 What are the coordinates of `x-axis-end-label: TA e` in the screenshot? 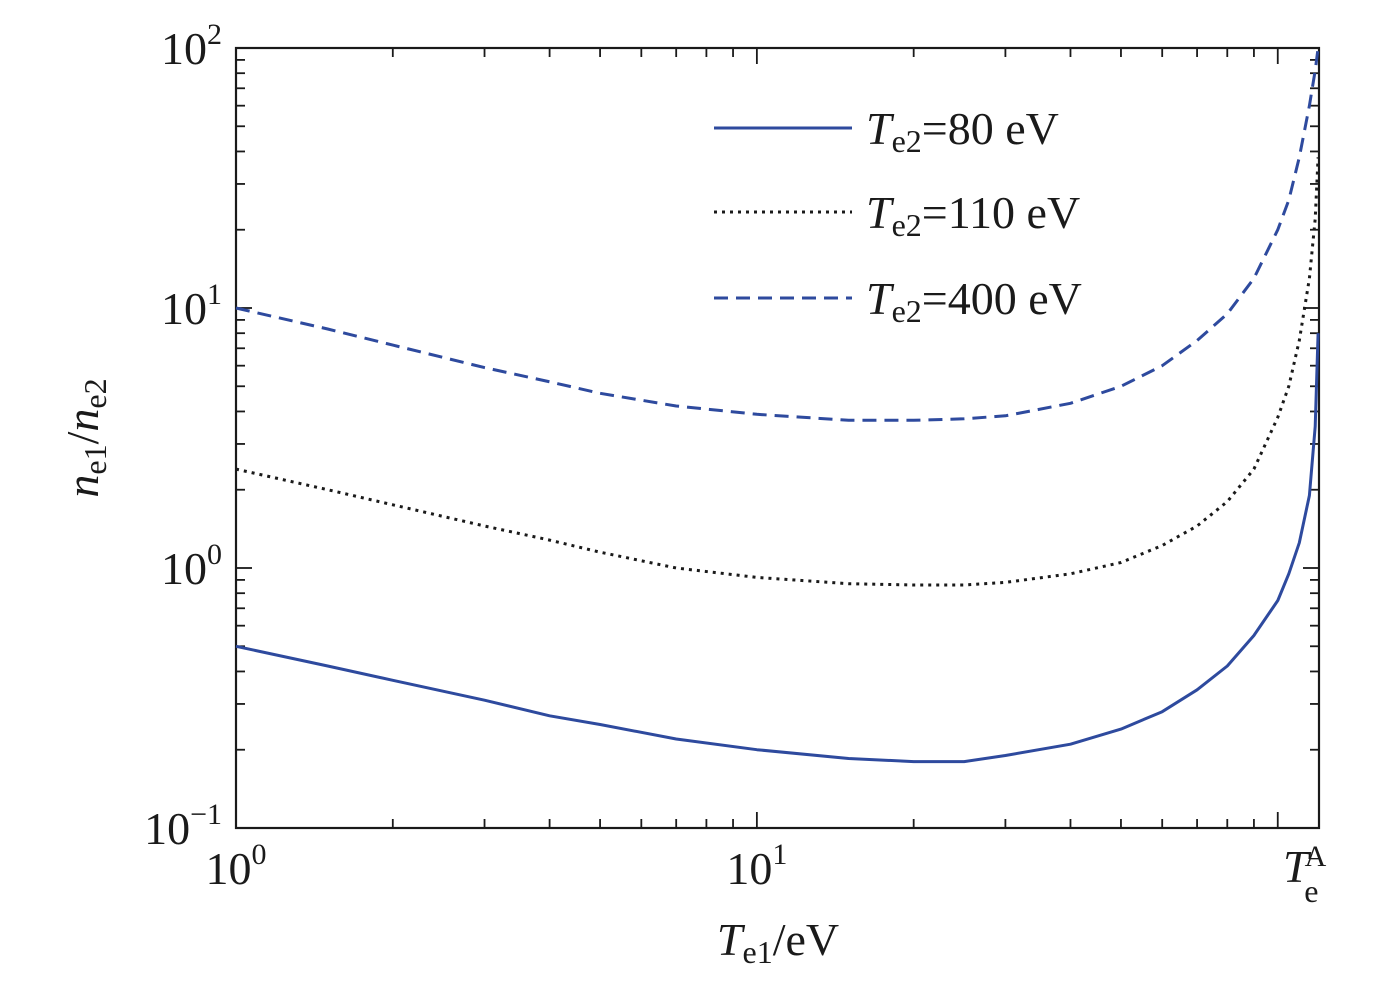 It's located at (1305, 874).